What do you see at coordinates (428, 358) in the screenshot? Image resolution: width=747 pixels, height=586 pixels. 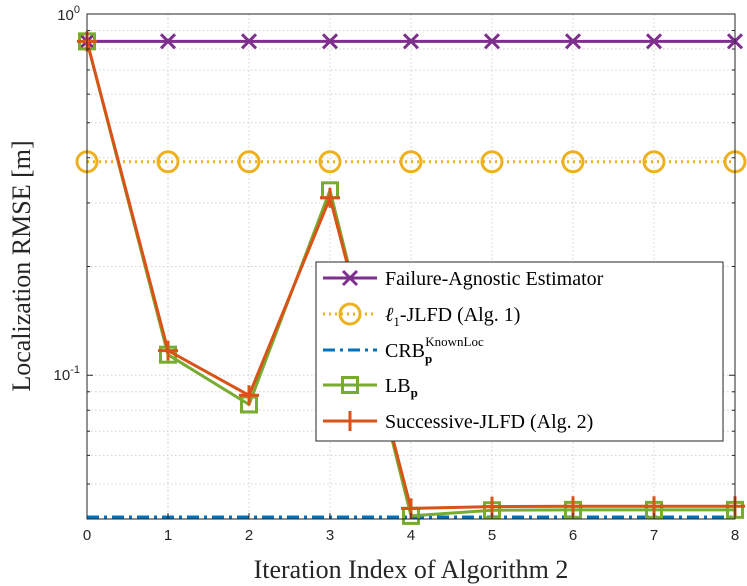 I see `legend-crb-sub: p` at bounding box center [428, 358].